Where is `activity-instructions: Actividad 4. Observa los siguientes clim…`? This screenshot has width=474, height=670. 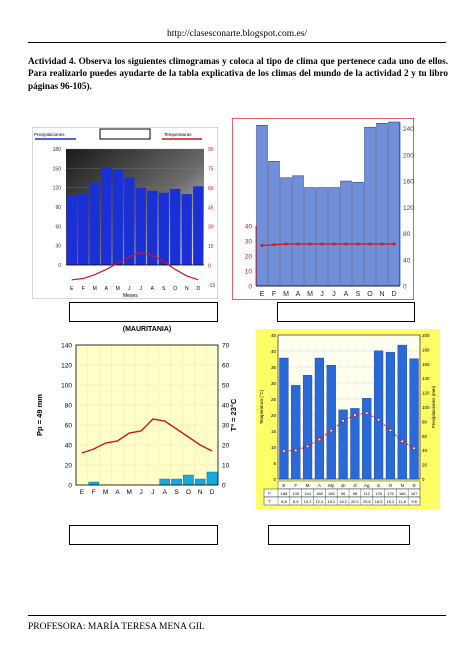 activity-instructions: Actividad 4. Observa los siguientes clim… is located at coordinates (238, 73).